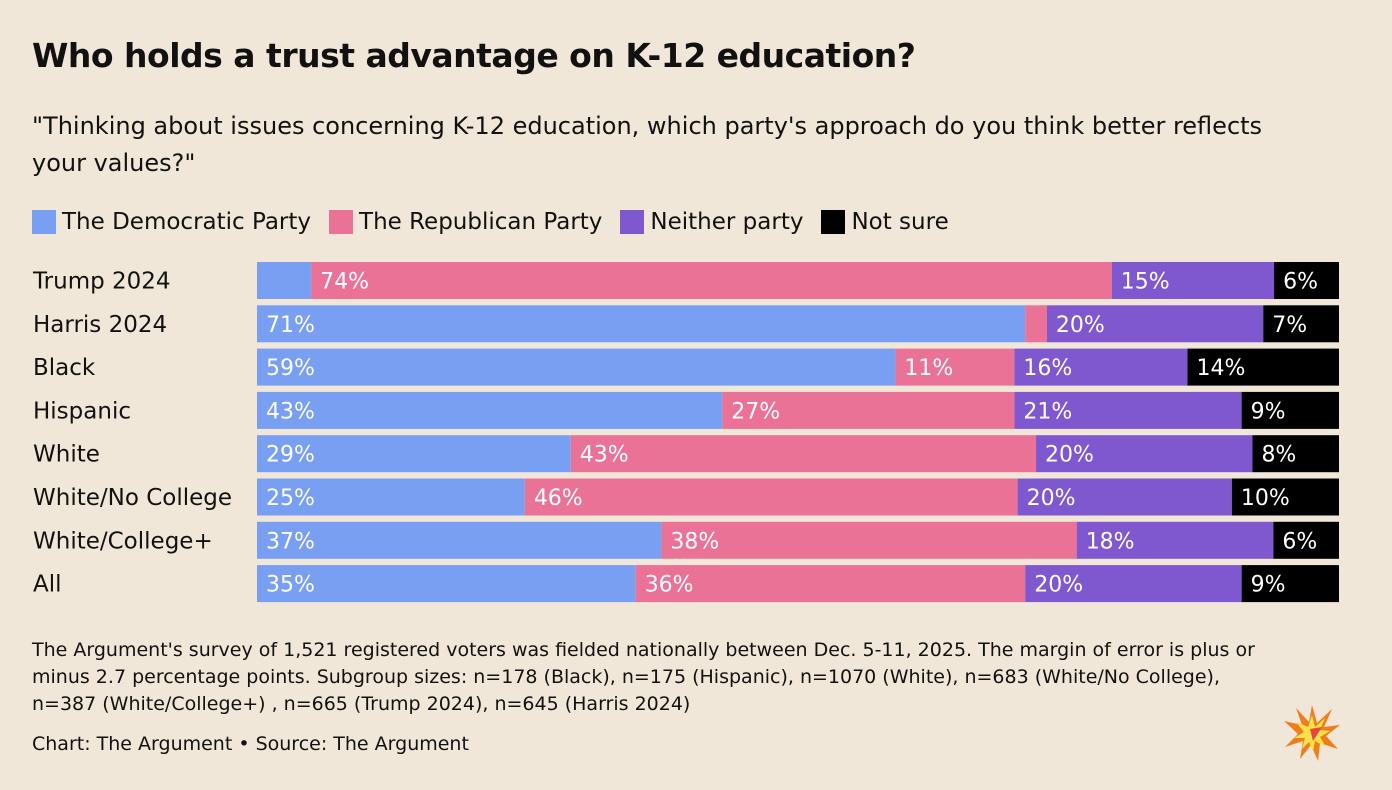 The height and width of the screenshot is (790, 1392). I want to click on data-label-neither-all: 20%, so click(1058, 585).